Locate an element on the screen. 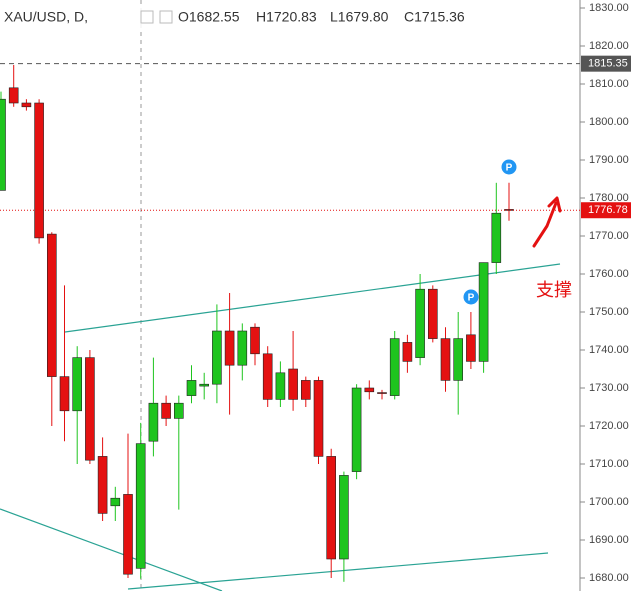 This screenshot has width=636, height=591. header-bg is located at coordinates (240, 17).